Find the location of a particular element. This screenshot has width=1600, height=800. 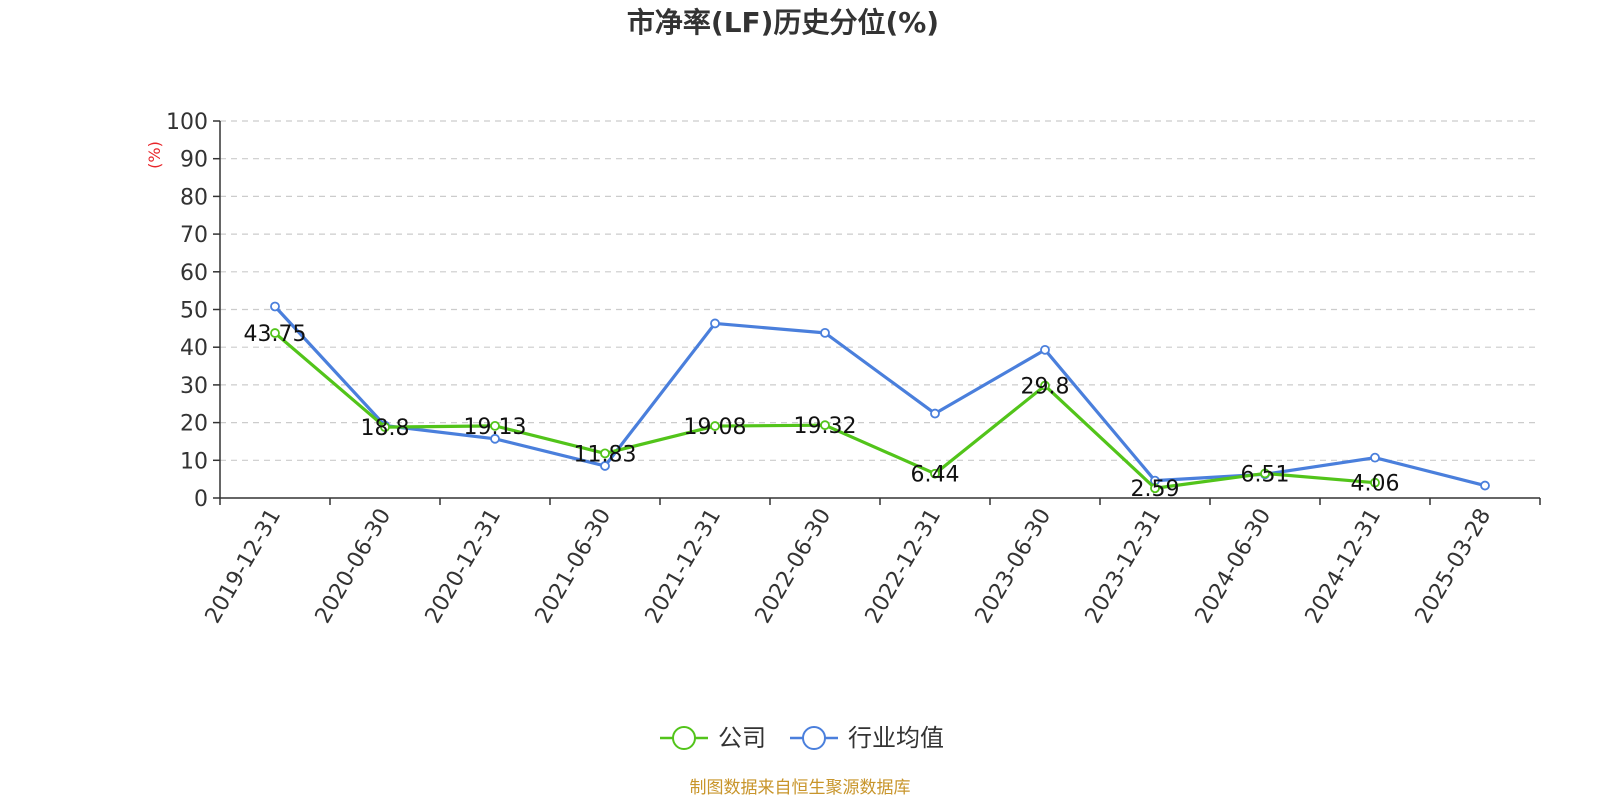

x-tick-label-2023-06-30: 2023-06-30 is located at coordinates (1014, 566).